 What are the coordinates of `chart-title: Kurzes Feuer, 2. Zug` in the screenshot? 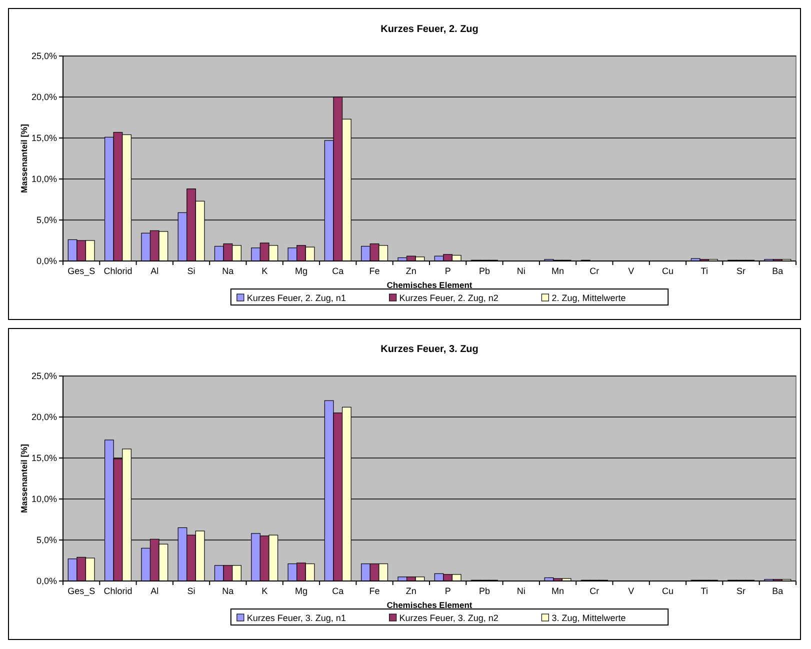 It's located at (429, 29).